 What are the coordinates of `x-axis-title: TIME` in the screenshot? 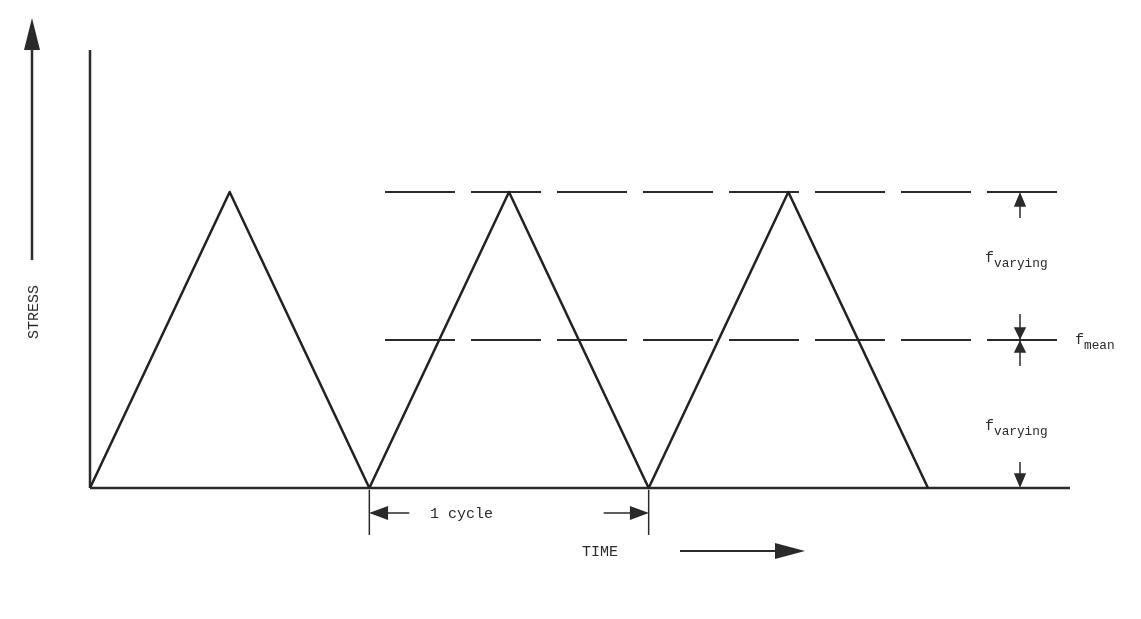 It's located at (600, 552).